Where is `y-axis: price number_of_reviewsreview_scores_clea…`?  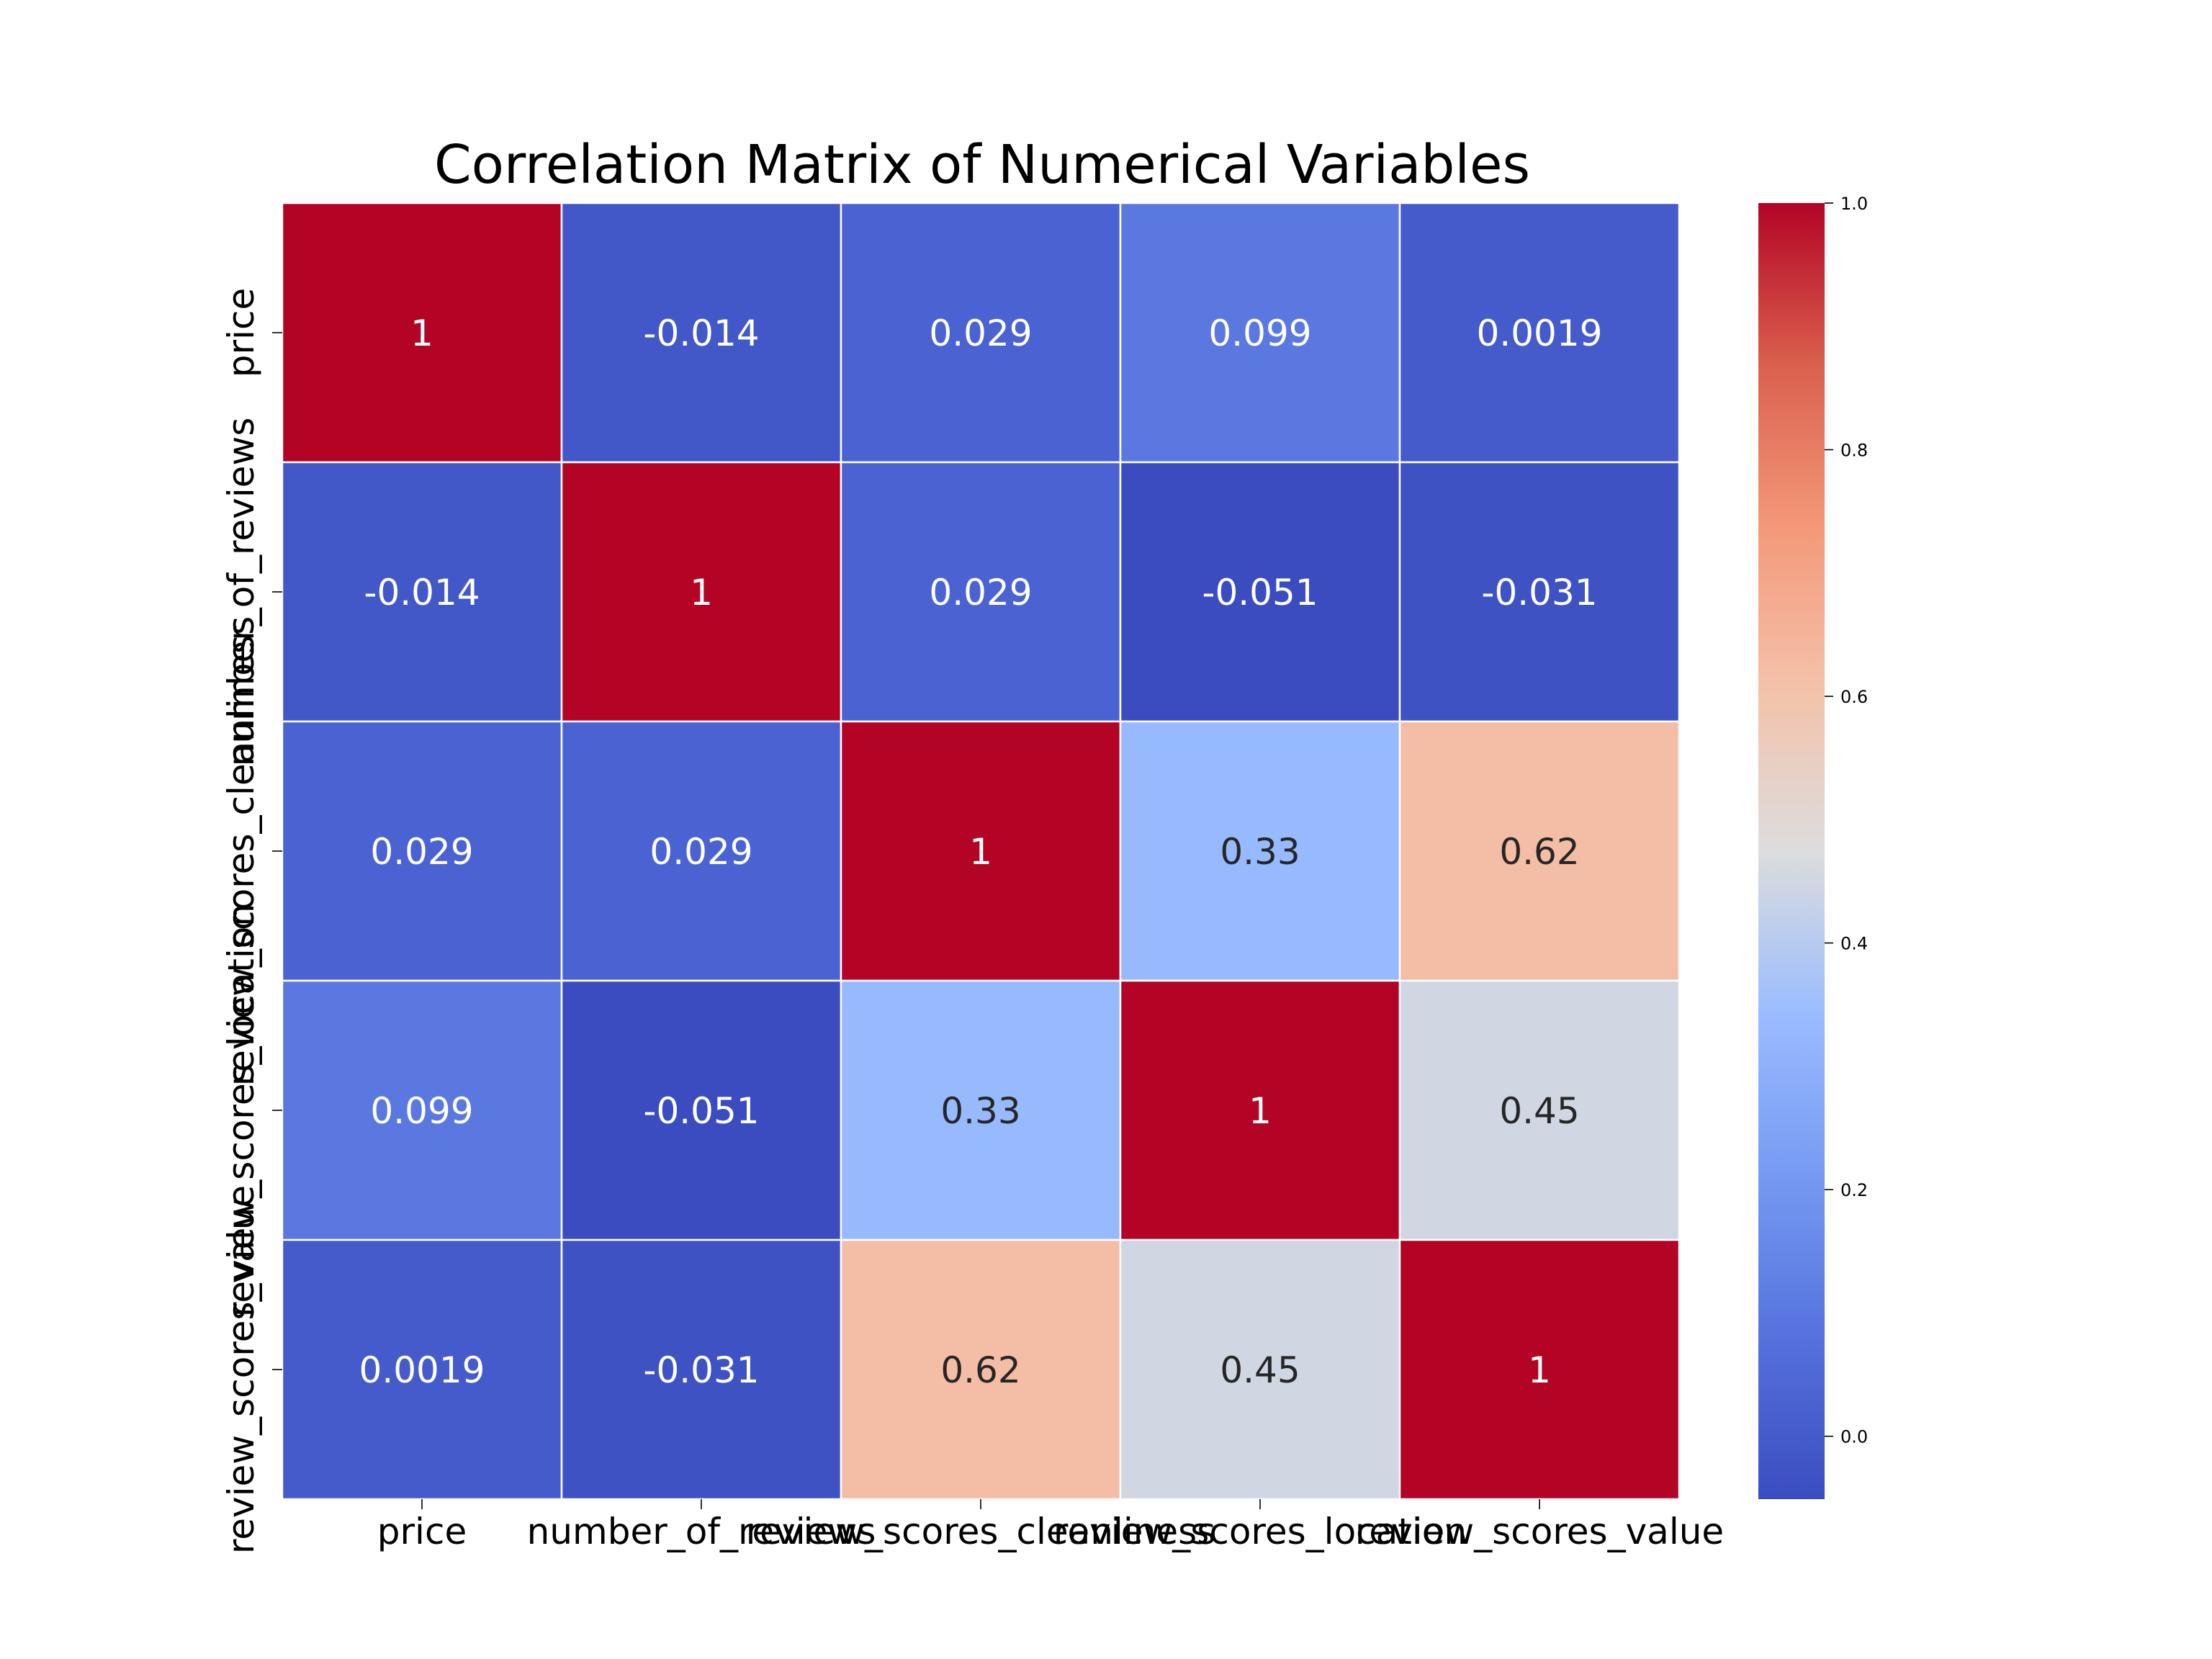 y-axis: price number_of_reviewsreview_scores_clea… is located at coordinates (251, 921).